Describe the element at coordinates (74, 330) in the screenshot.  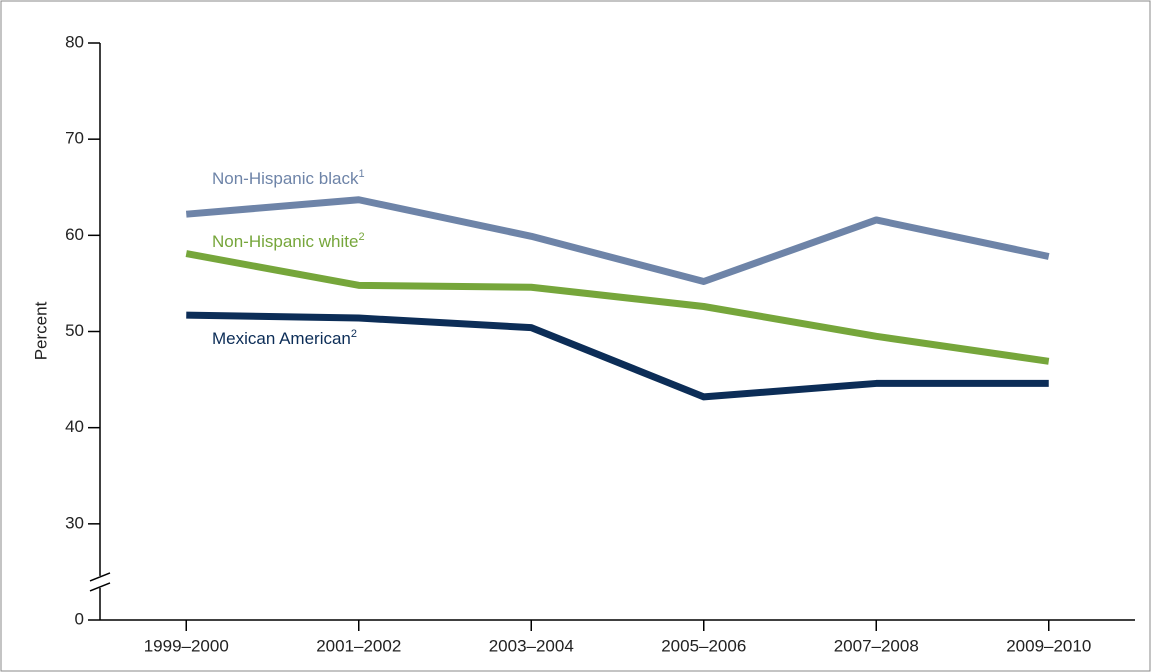
I see `y-tick-label: 50` at that location.